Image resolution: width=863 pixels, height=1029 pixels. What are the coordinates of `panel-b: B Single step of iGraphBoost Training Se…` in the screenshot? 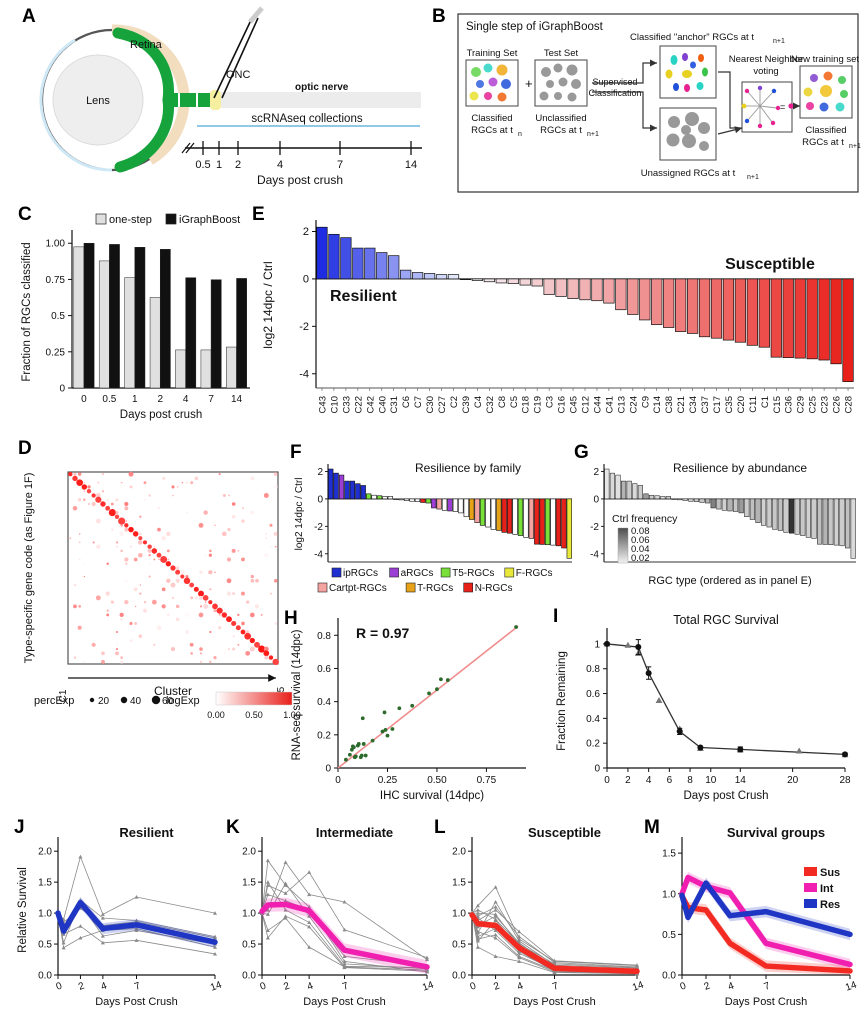 It's located at (646, 100).